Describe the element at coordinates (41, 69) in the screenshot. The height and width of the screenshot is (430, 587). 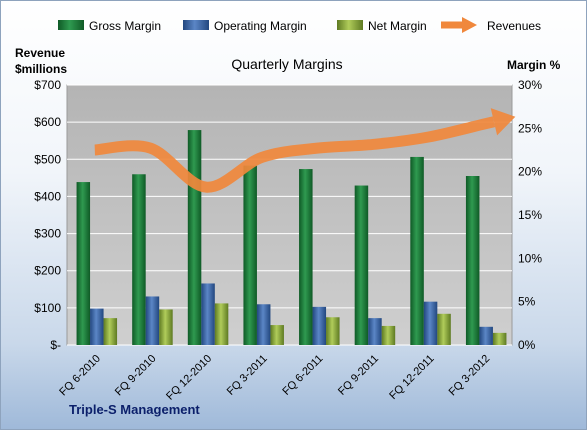
I see `left-axis-title-line2: $millions` at that location.